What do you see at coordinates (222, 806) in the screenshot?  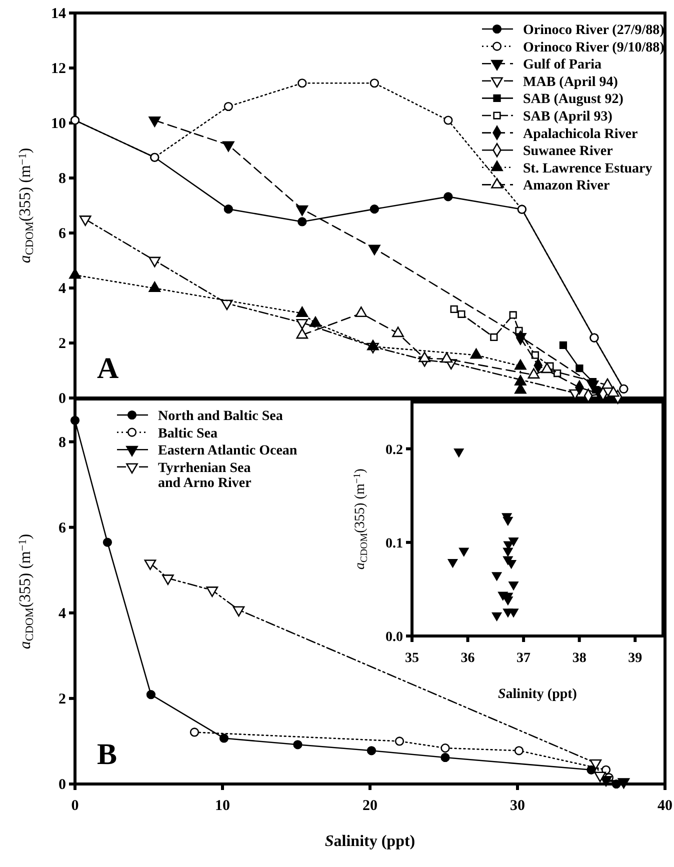 I see `x-tick-label: 10` at bounding box center [222, 806].